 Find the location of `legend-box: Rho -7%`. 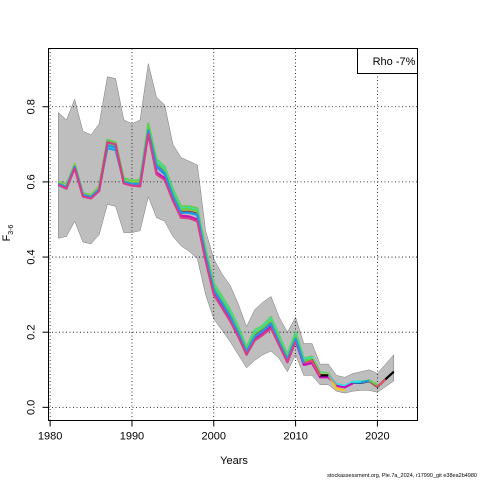

legend-box: Rho -7% is located at coordinates (387, 61).